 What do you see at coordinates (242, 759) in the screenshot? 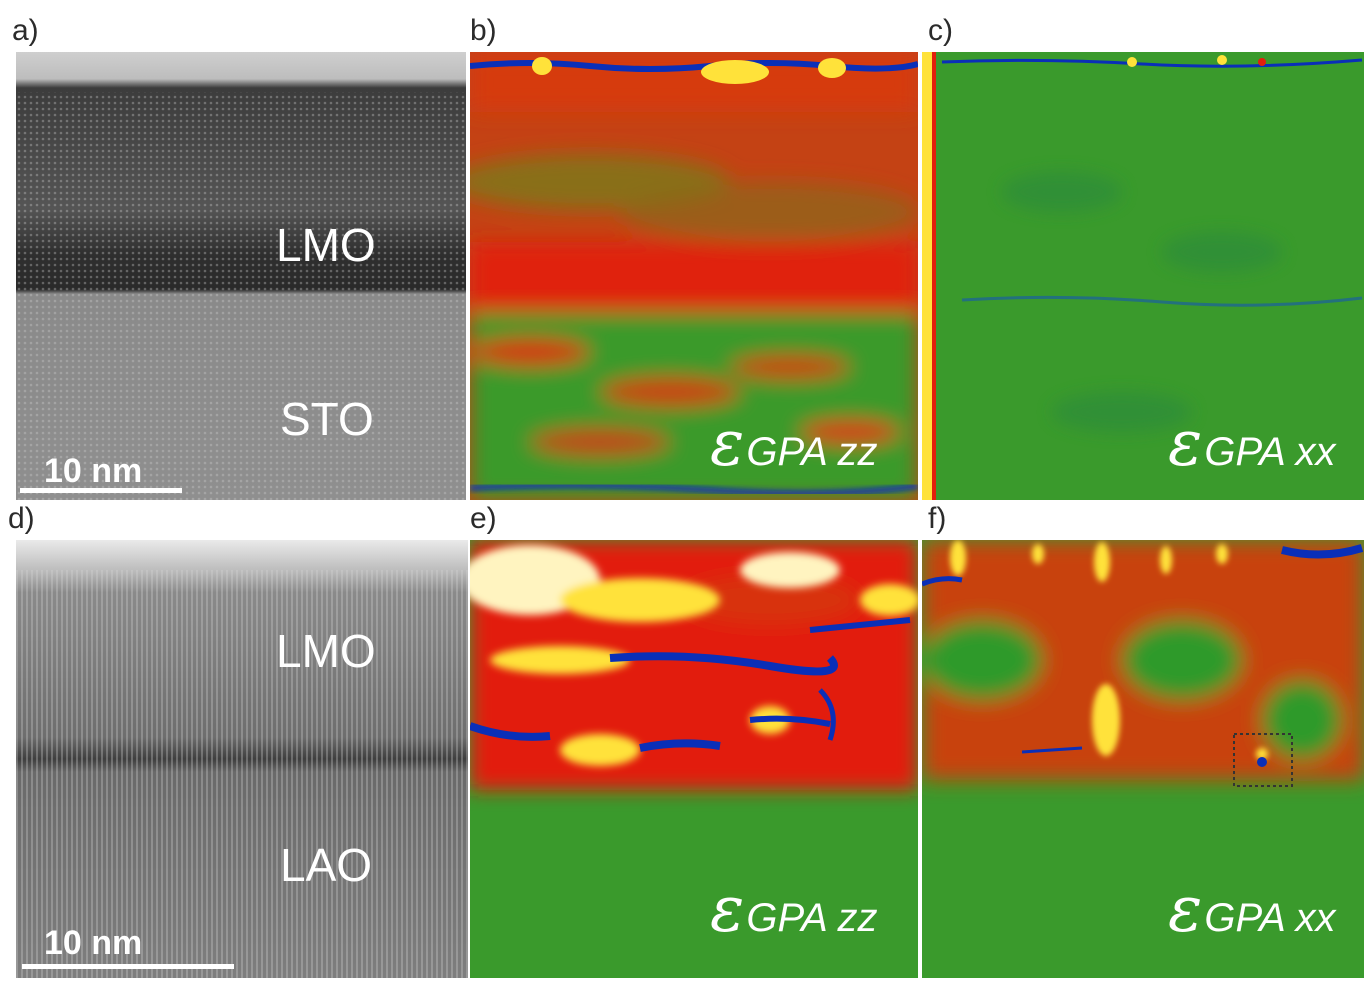
I see `tem-image-d: LMO LAO 10 nm` at bounding box center [242, 759].